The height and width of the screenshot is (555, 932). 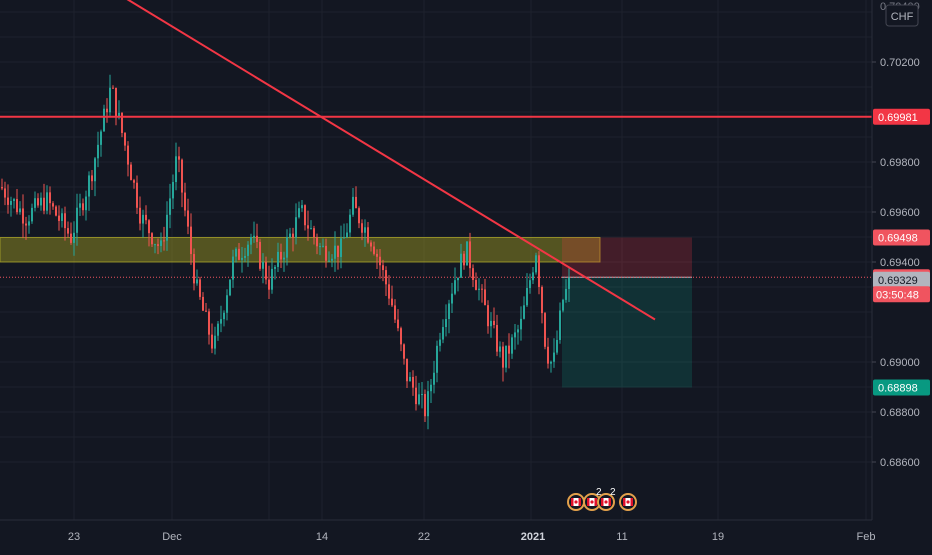 I want to click on time-axis, so click(x=466, y=535).